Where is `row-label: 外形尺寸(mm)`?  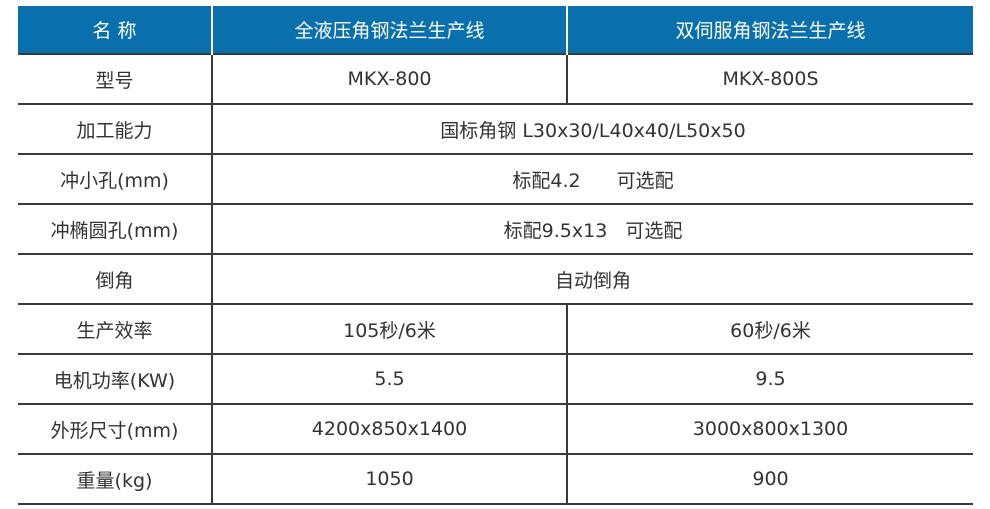
row-label: 外形尺寸(mm) is located at coordinates (115, 428).